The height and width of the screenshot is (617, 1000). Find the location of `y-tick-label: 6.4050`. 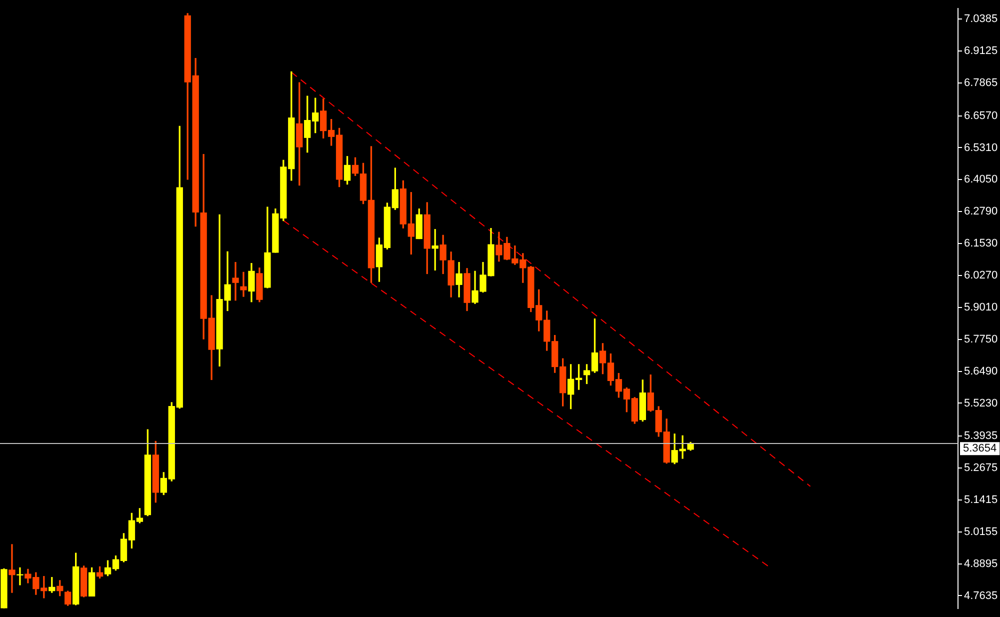

y-tick-label: 6.4050 is located at coordinates (981, 180).